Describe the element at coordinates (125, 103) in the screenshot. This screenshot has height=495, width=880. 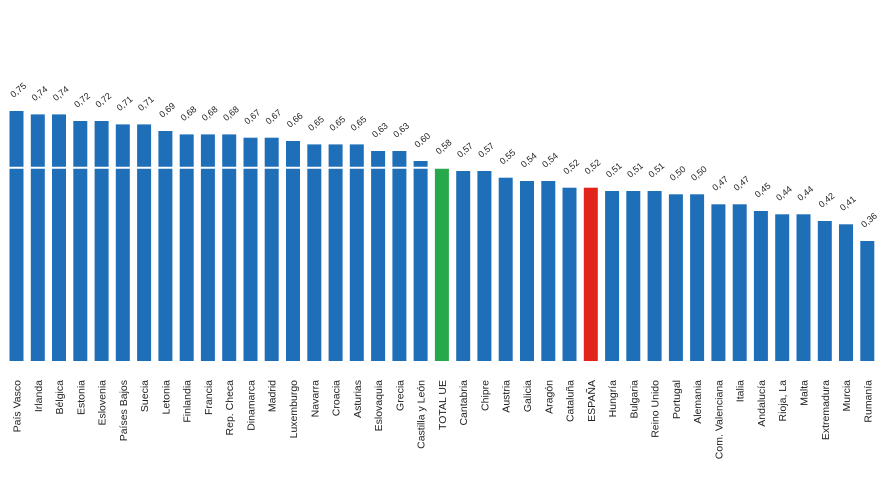
I see `value-label-paises-bajos: 0,71` at that location.